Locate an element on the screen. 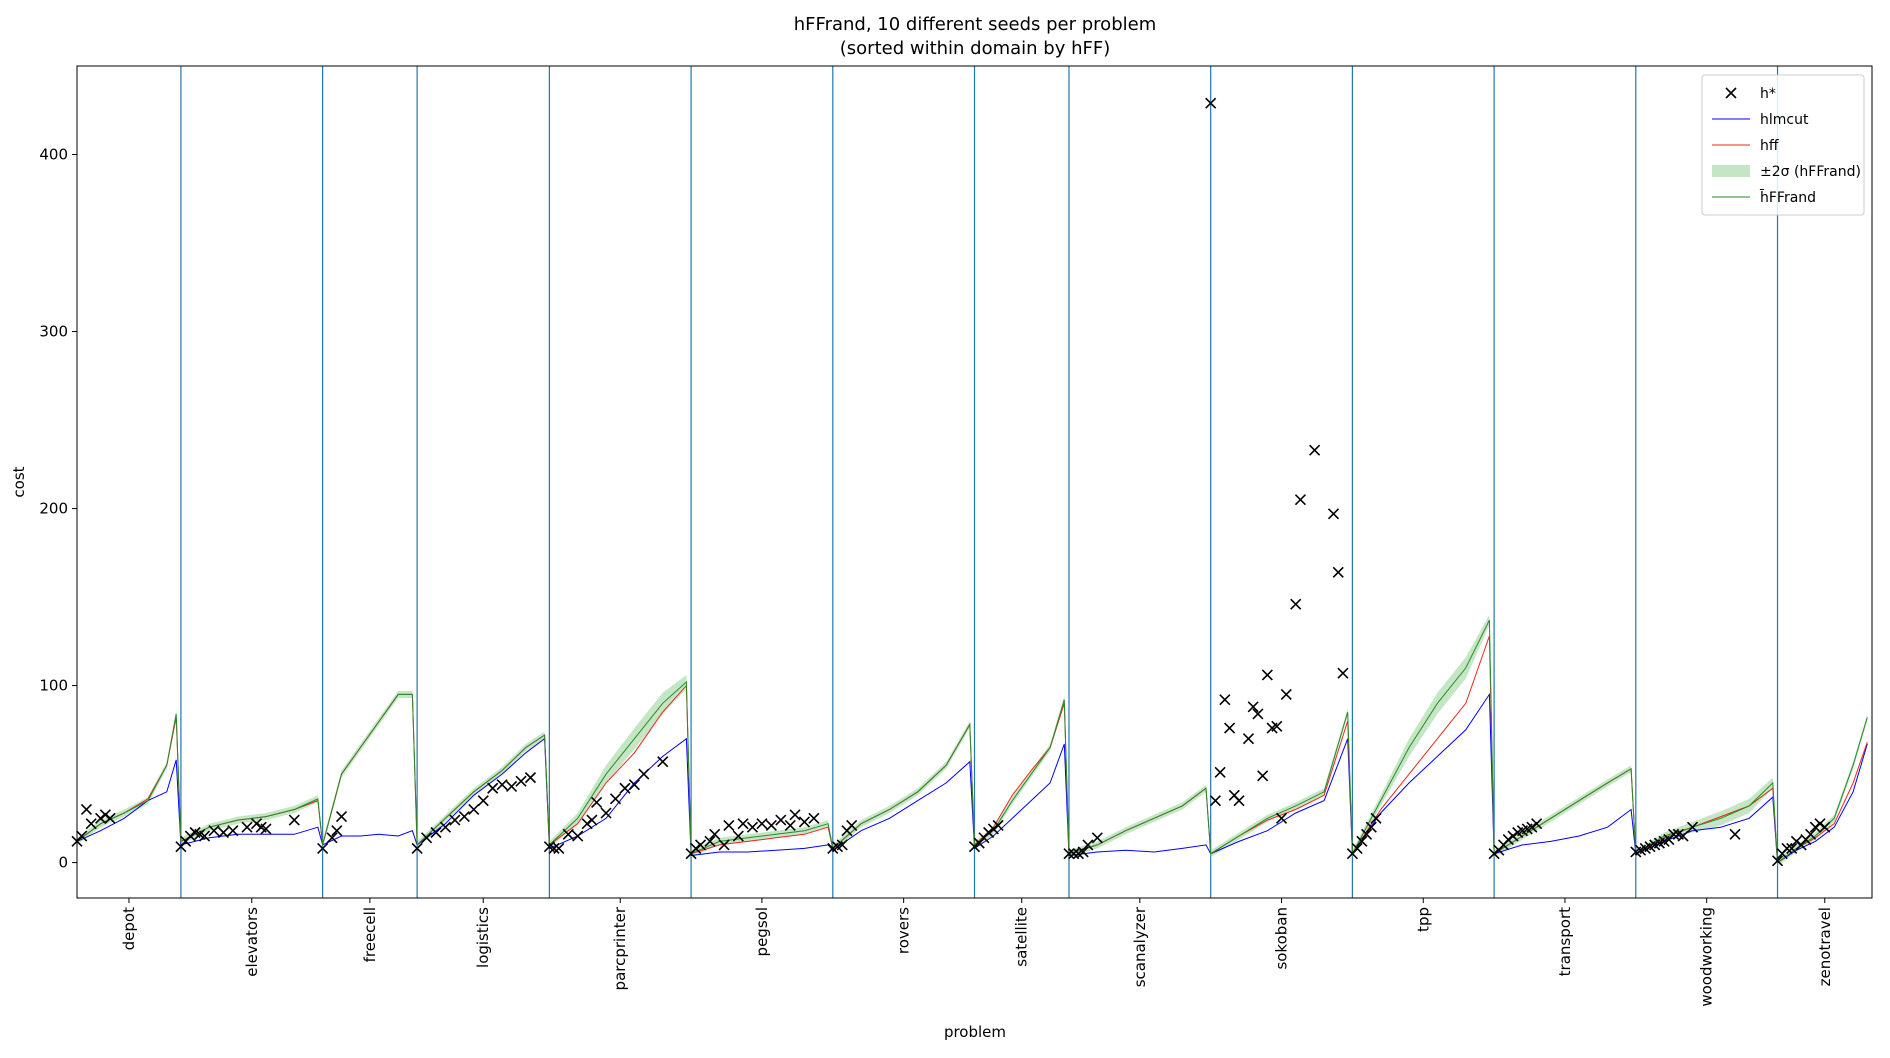  y-tick-label: 400 is located at coordinates (53, 155).